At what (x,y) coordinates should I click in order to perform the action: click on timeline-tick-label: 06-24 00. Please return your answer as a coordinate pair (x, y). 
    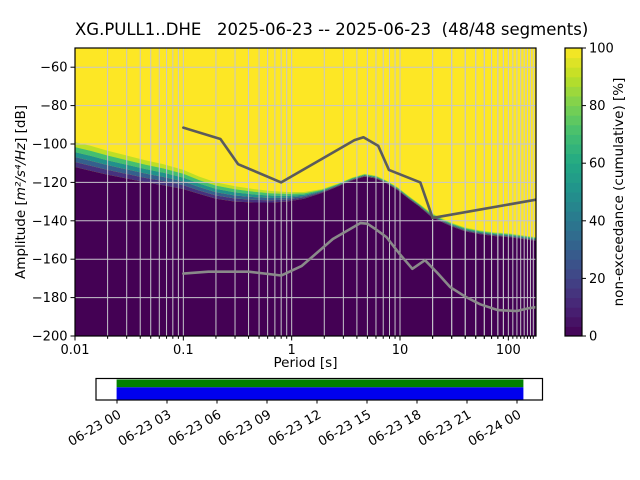
    Looking at the image, I should click on (495, 428).